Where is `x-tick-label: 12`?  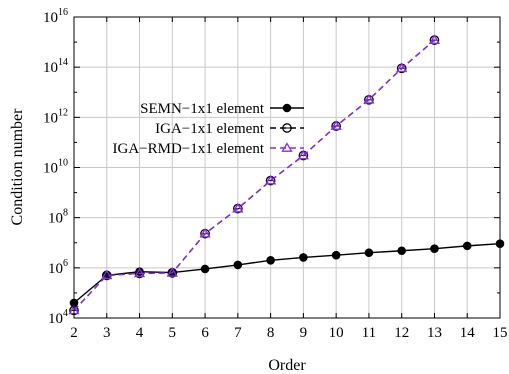 x-tick-label: 12 is located at coordinates (401, 333).